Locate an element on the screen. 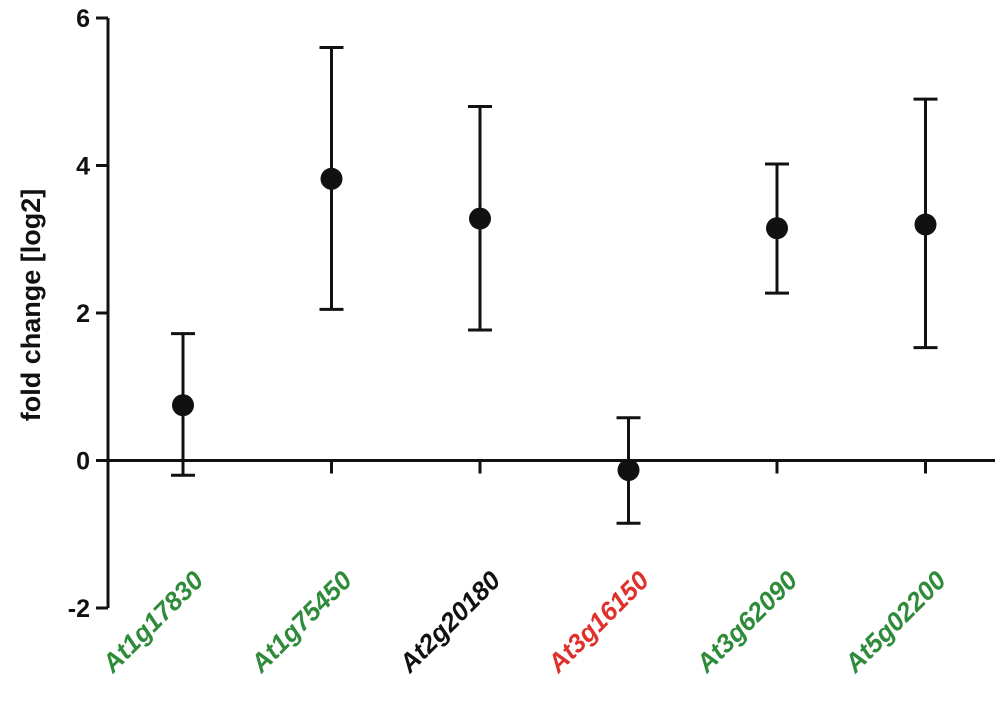 The width and height of the screenshot is (1000, 720). y-axis: -2 0 2 4 6 is located at coordinates (89, 314).